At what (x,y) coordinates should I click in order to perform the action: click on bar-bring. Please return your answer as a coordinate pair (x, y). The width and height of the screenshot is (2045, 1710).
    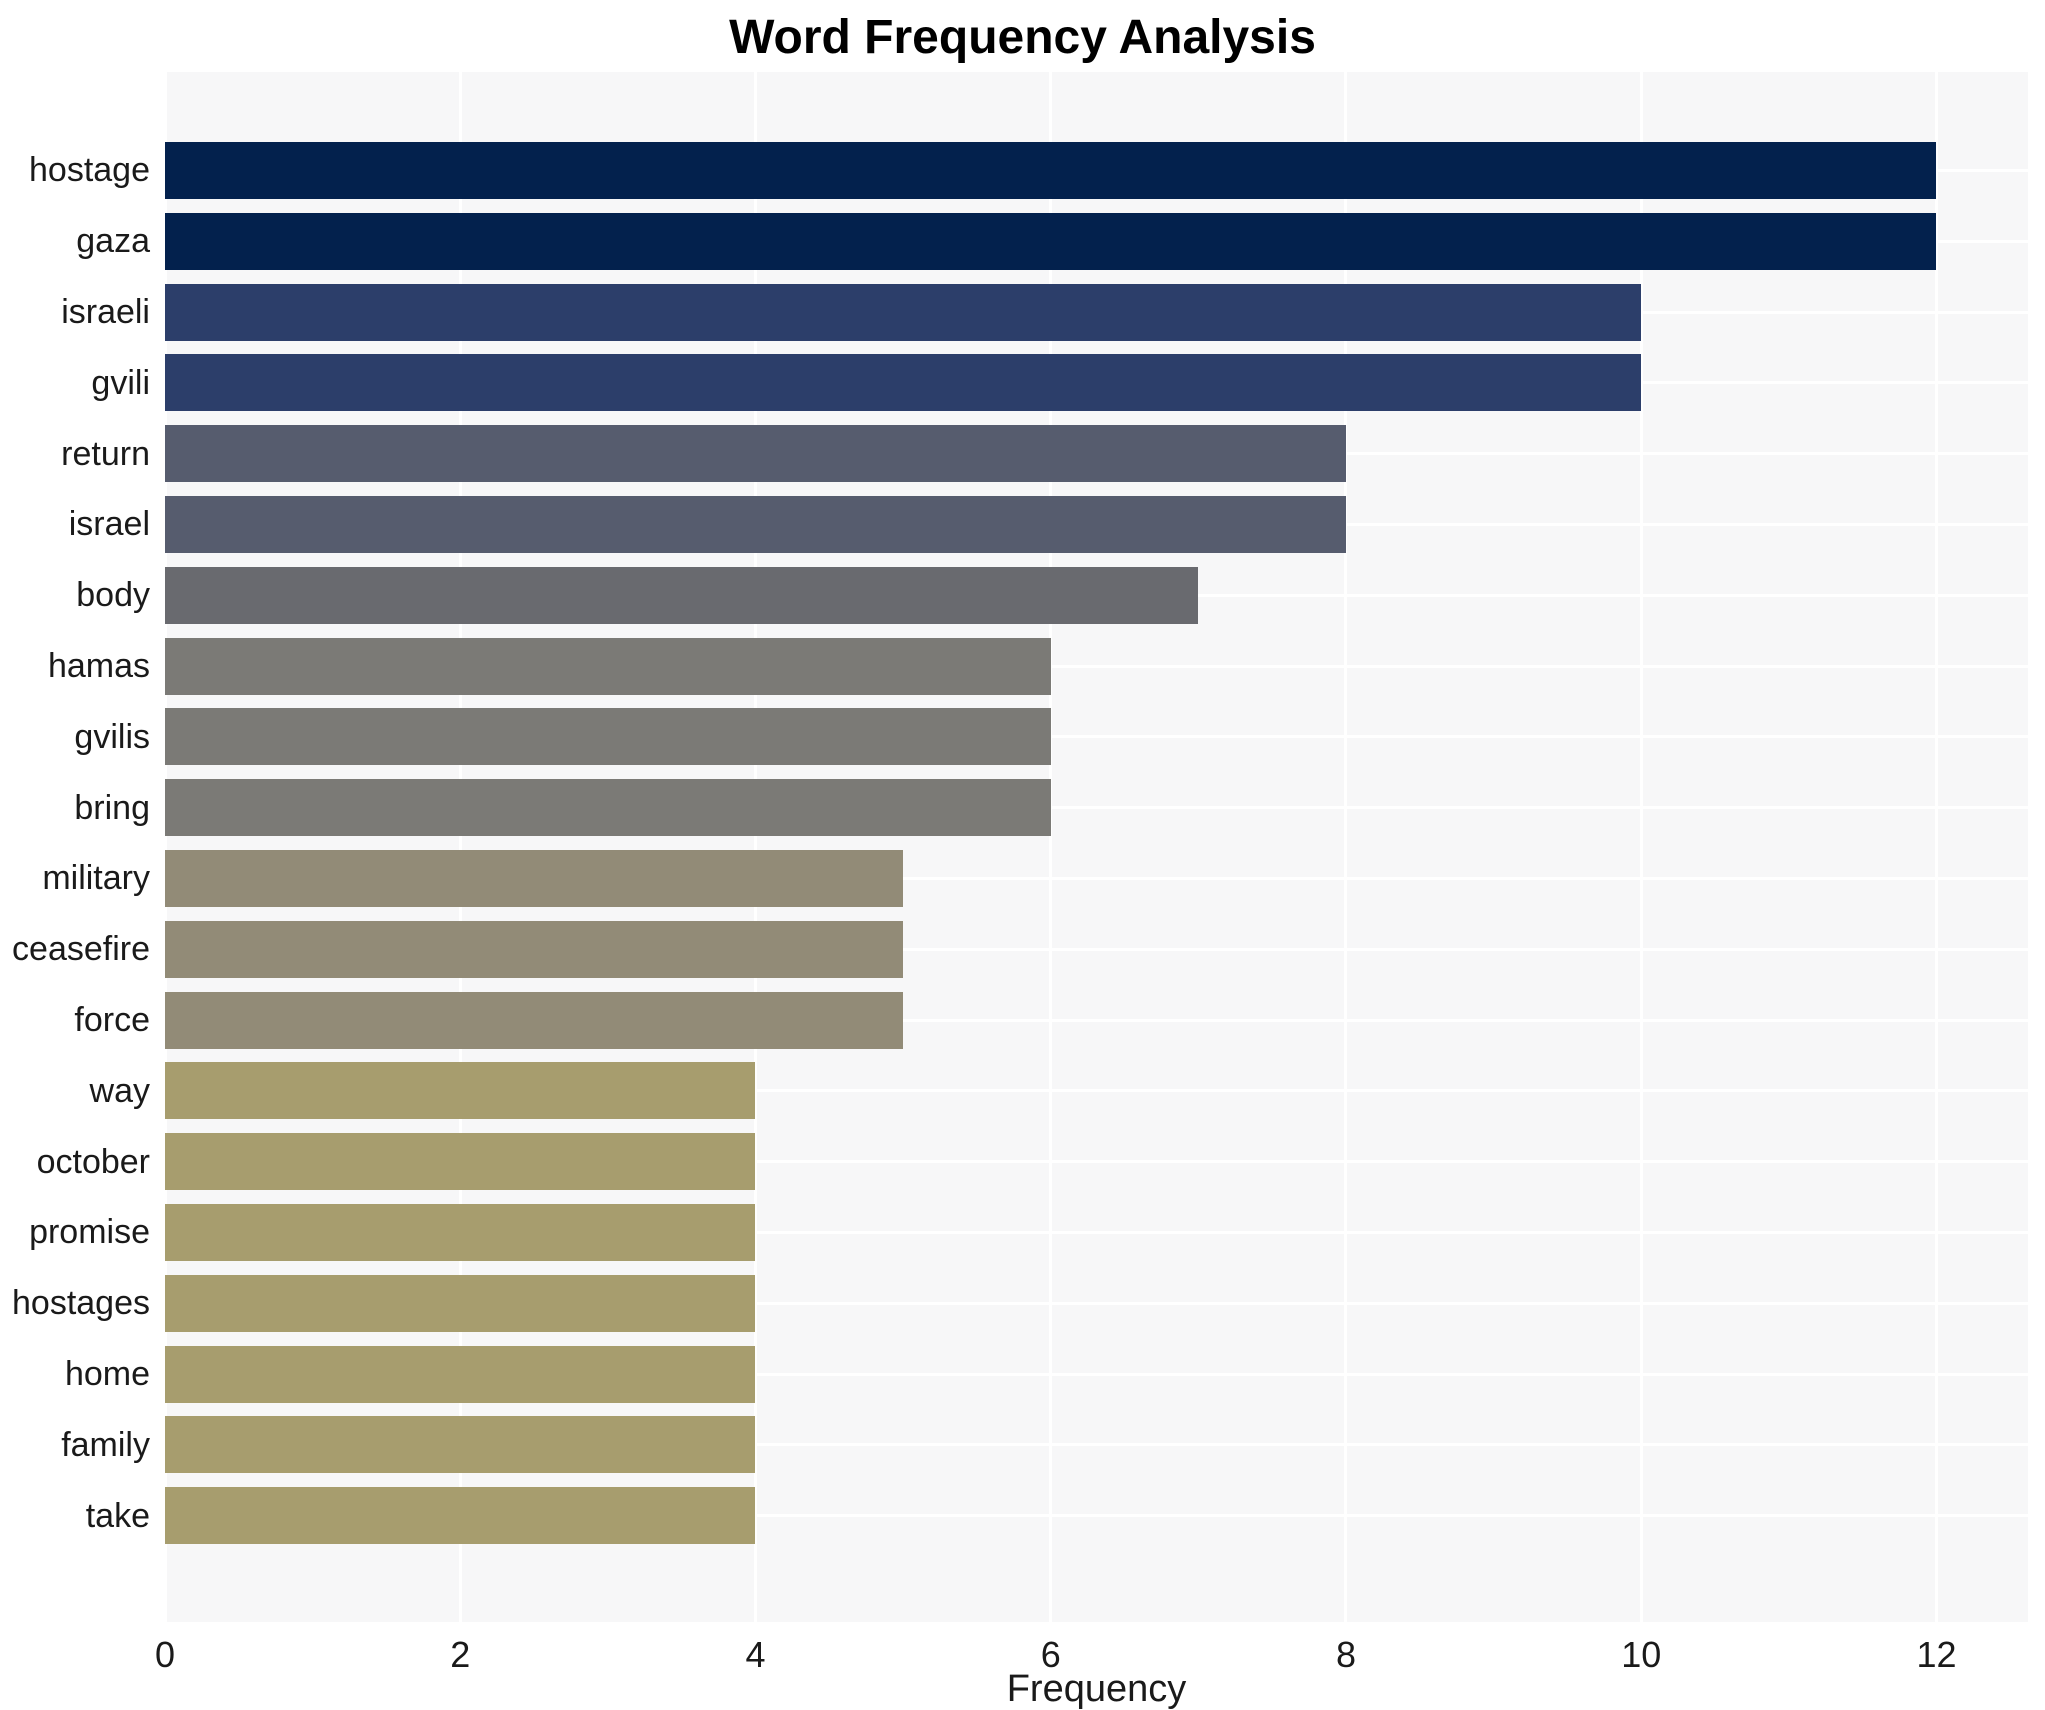
    Looking at the image, I should click on (608, 808).